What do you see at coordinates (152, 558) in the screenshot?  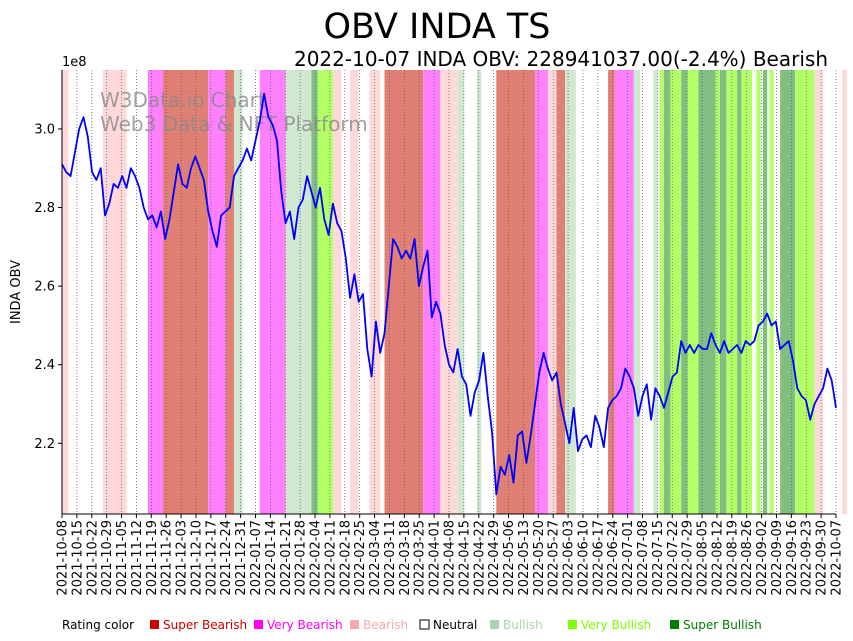 I see `x-tick-label: 2021-11-19` at bounding box center [152, 558].